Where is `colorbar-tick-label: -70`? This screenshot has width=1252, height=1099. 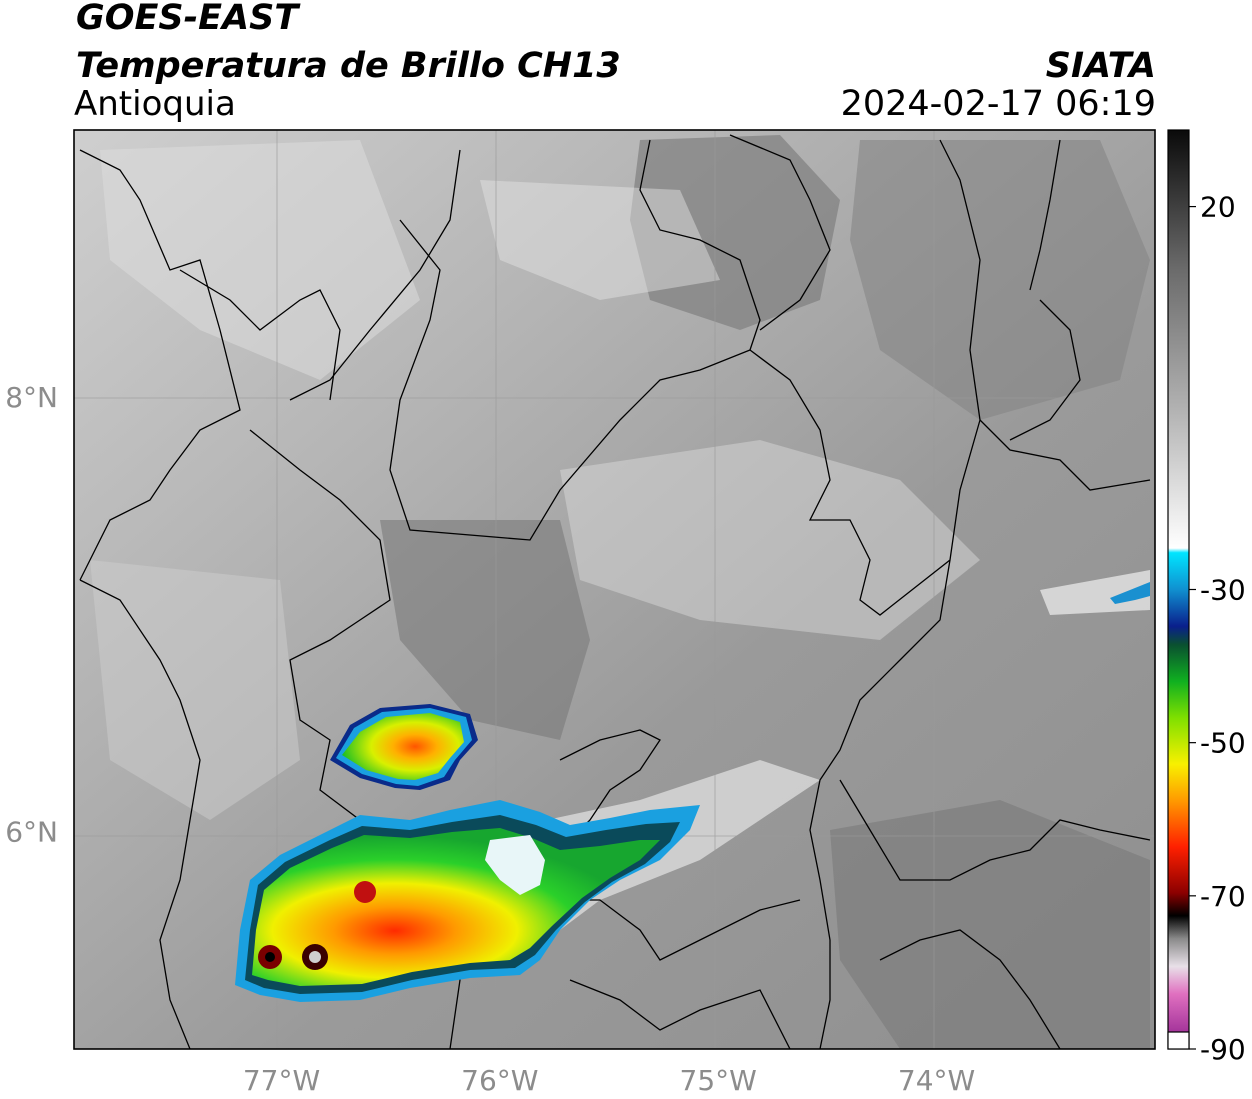
colorbar-tick-label: -70 is located at coordinates (1223, 896).